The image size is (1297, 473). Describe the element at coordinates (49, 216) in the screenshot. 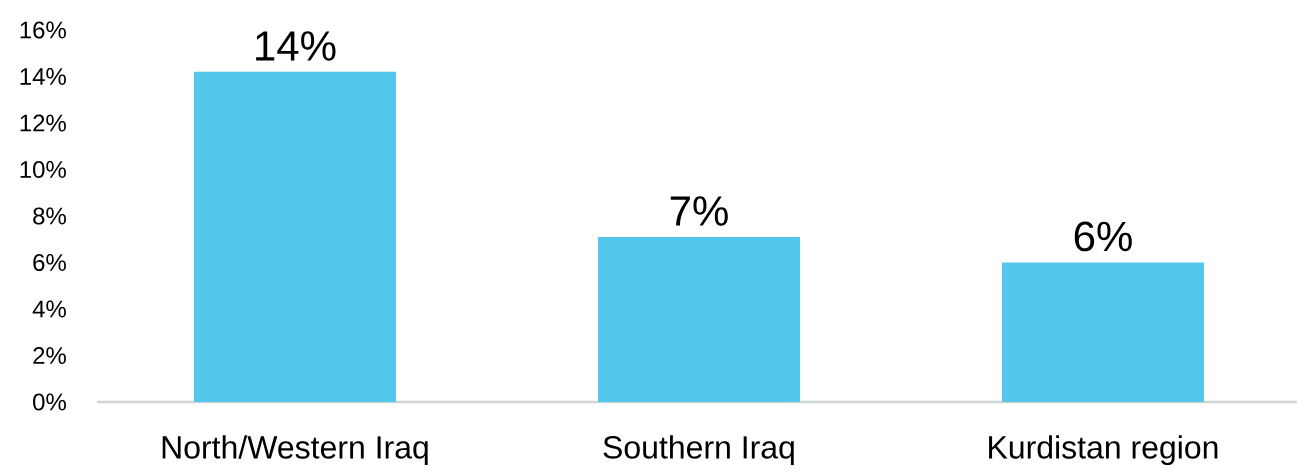

I see `y-tick-label: 8%` at that location.